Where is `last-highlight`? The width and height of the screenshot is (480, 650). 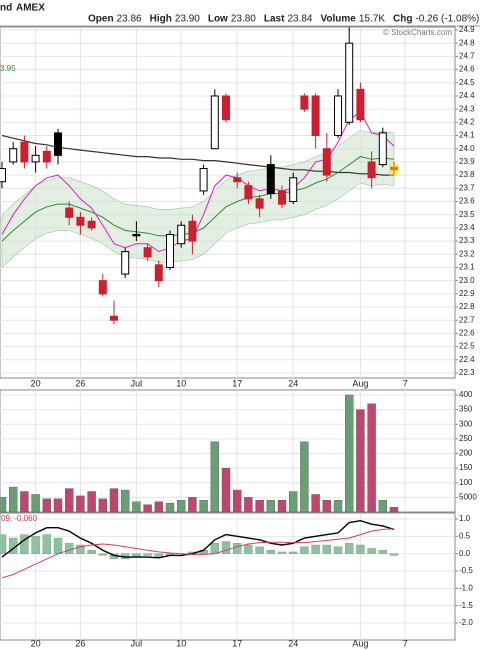
last-highlight is located at coordinates (394, 169).